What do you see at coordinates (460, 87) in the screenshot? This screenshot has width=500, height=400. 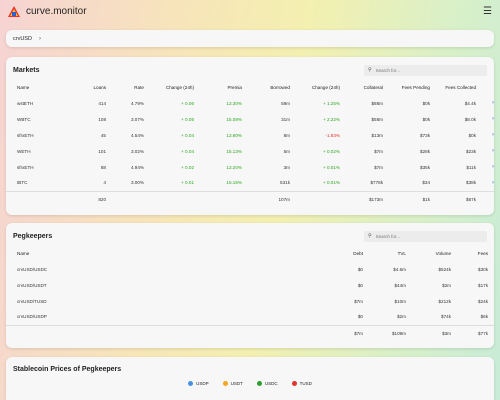 I see `column-header: Fees Collected` at bounding box center [460, 87].